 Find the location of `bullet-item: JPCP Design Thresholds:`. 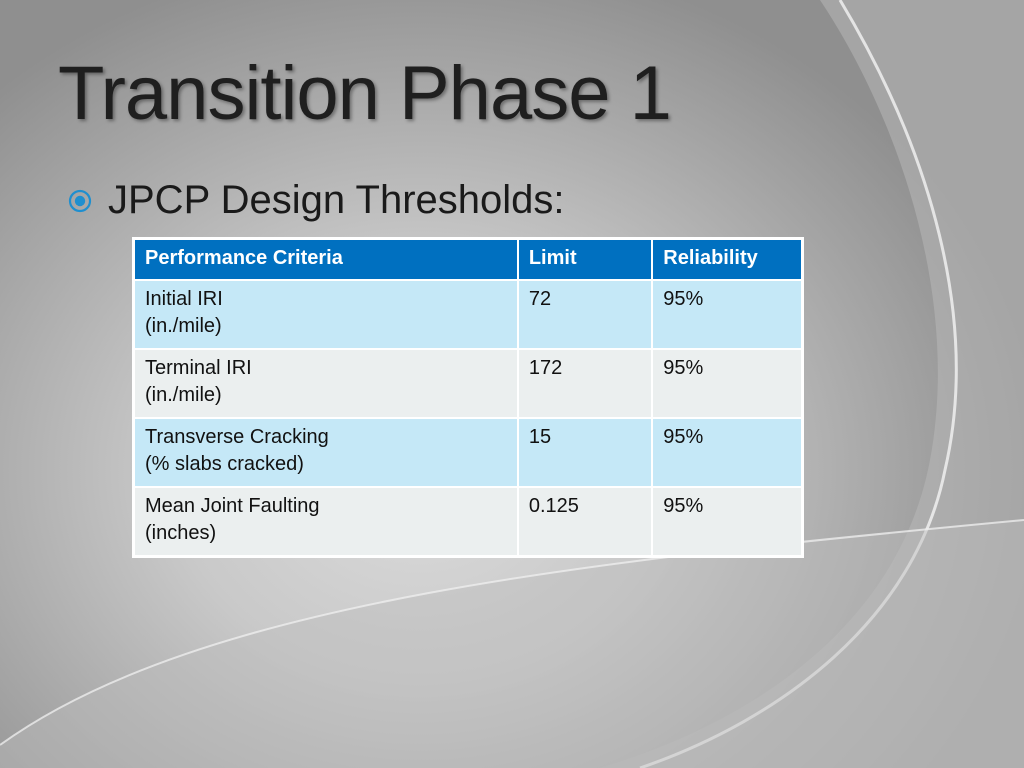

bullet-item: JPCP Design Thresholds: is located at coordinates (316, 200).